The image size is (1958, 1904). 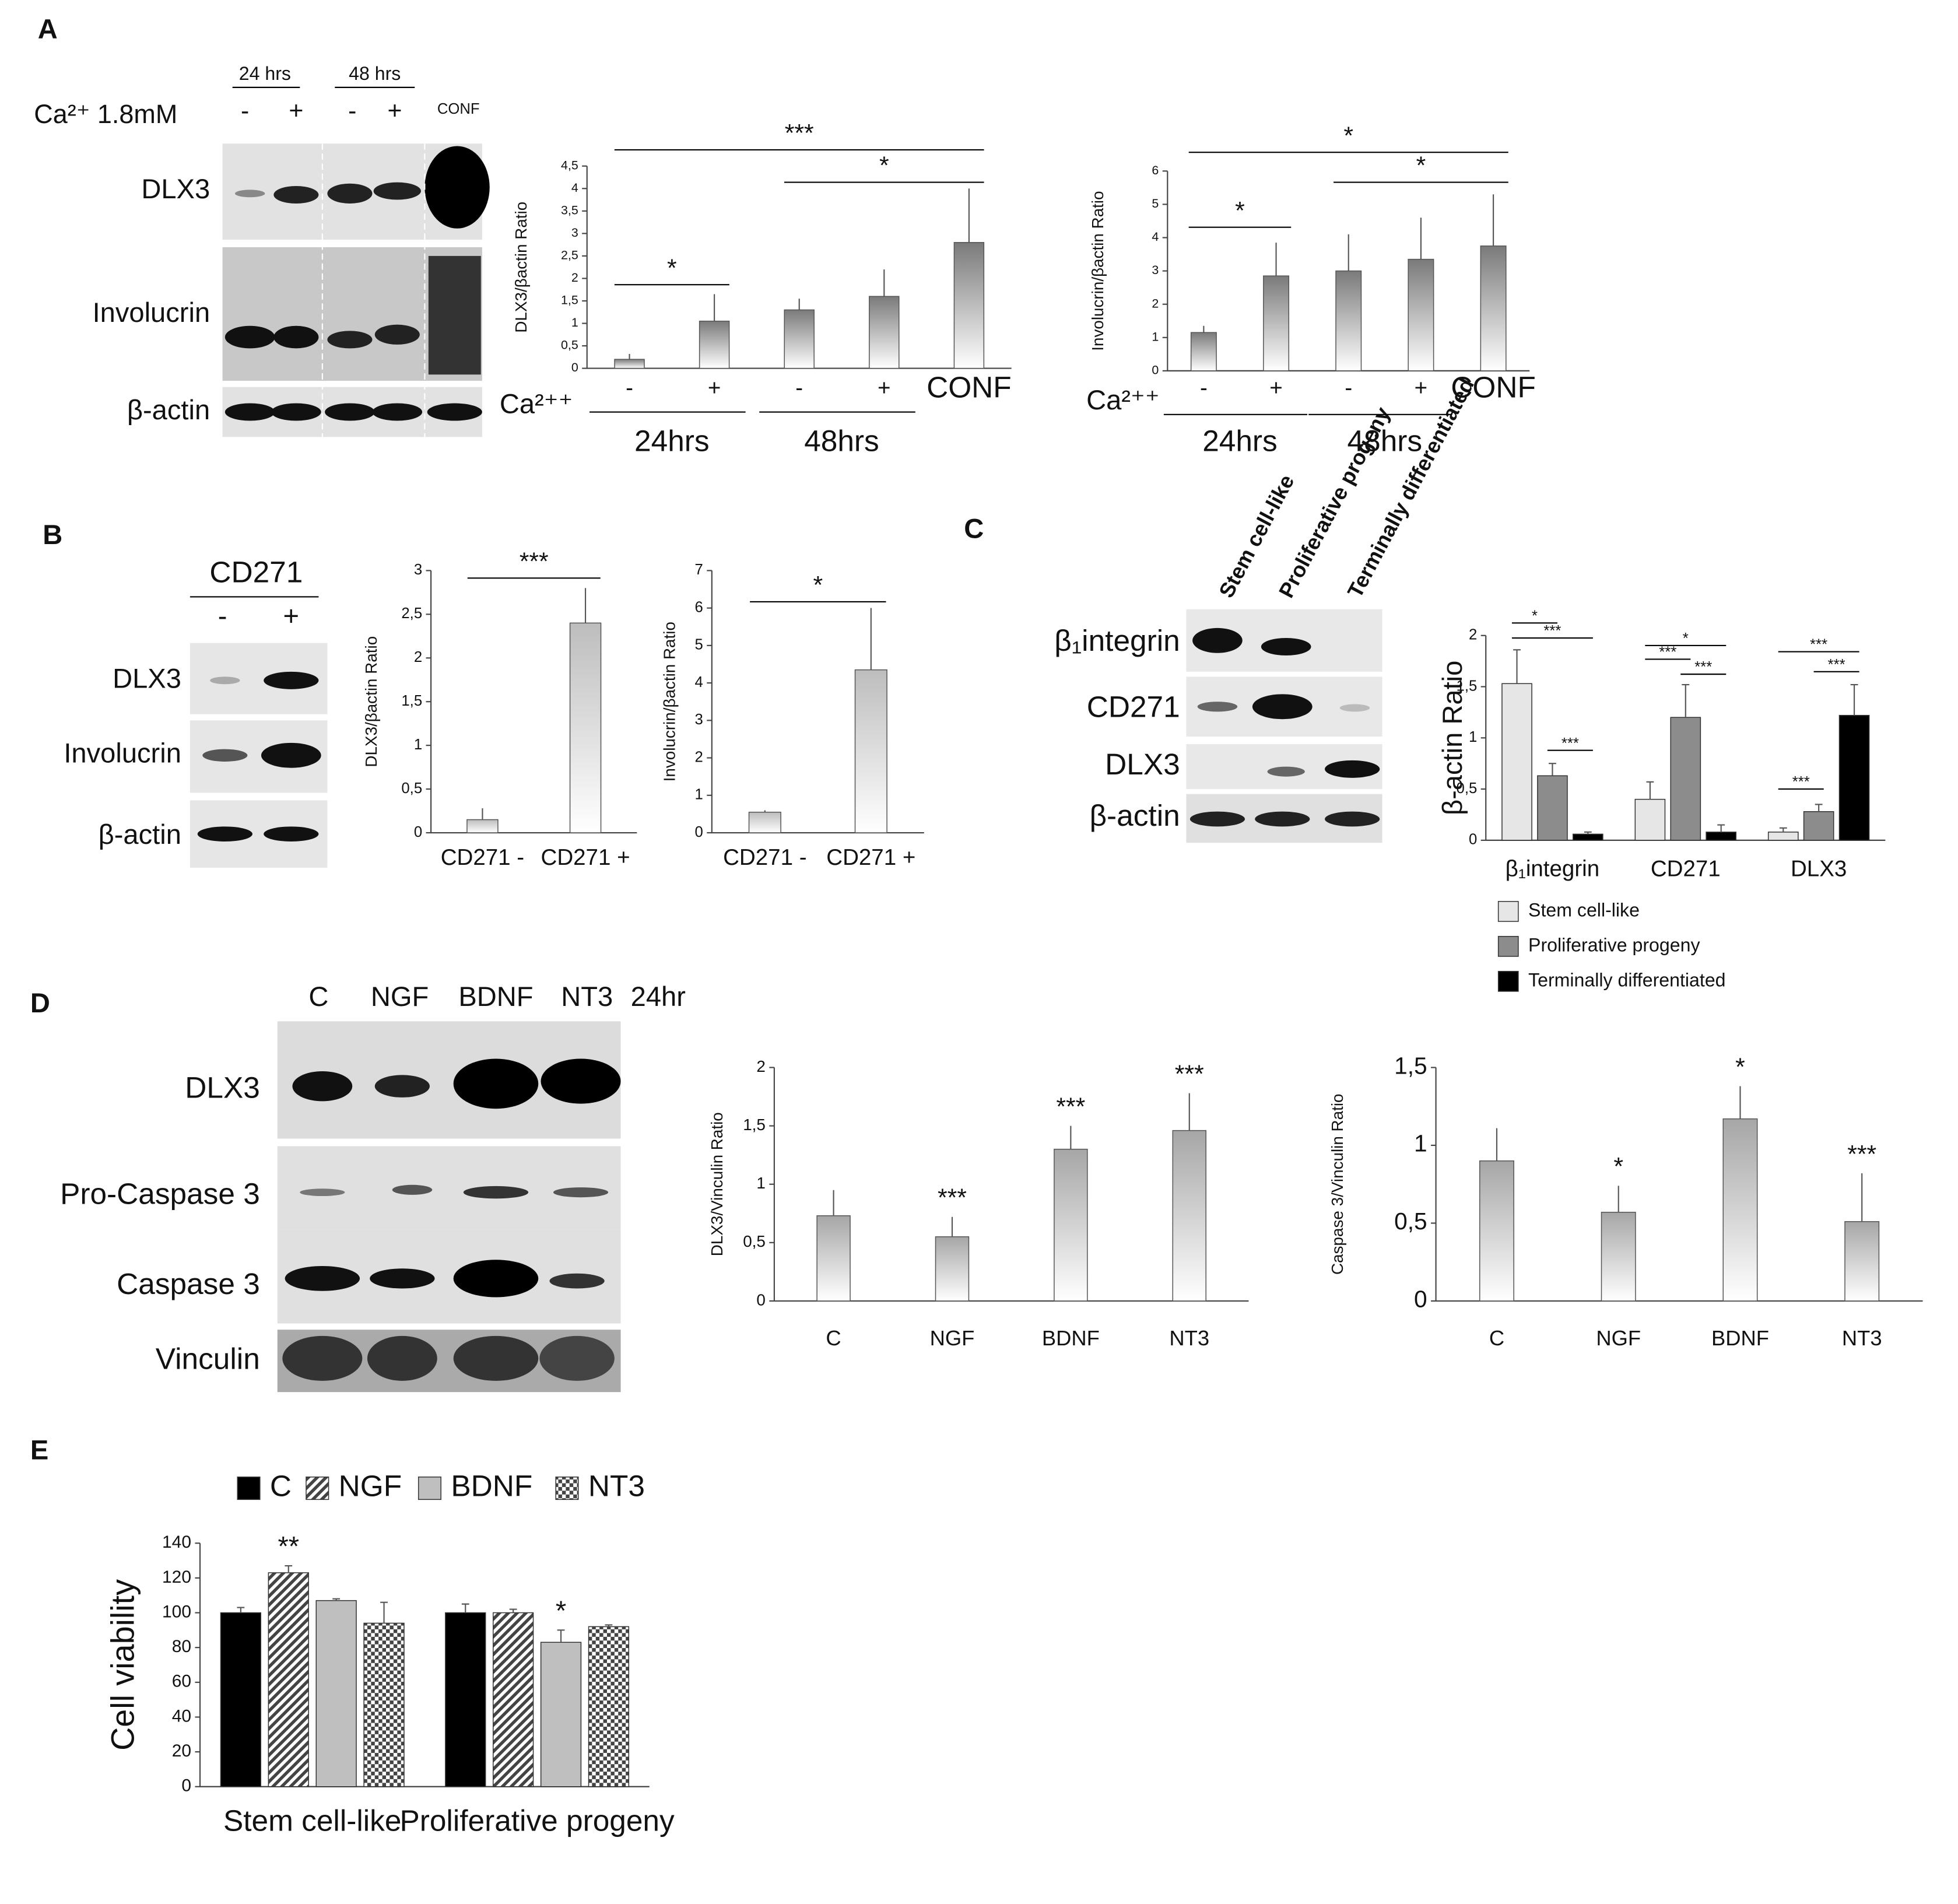 I want to click on y-tick-label: 0,5, so click(x=1467, y=788).